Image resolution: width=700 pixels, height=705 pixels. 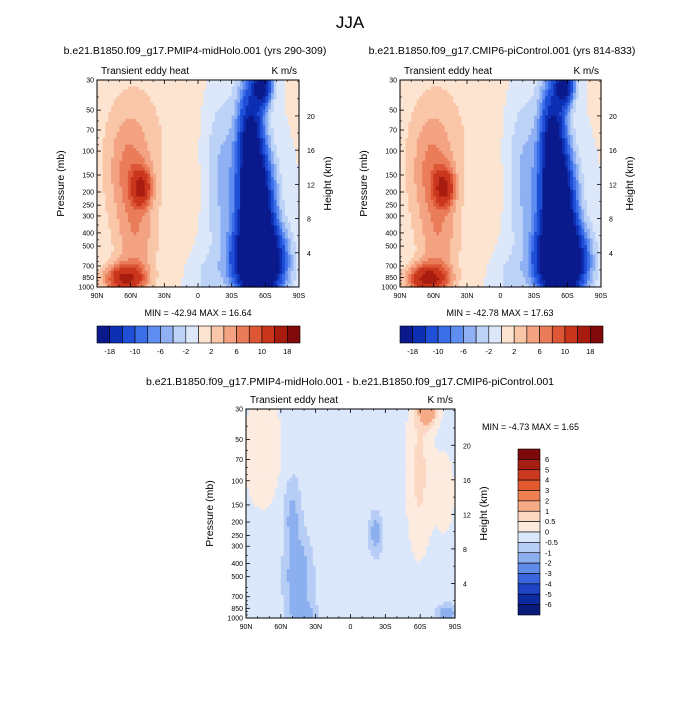 I want to click on colorbar-label: 18, so click(x=287, y=351).